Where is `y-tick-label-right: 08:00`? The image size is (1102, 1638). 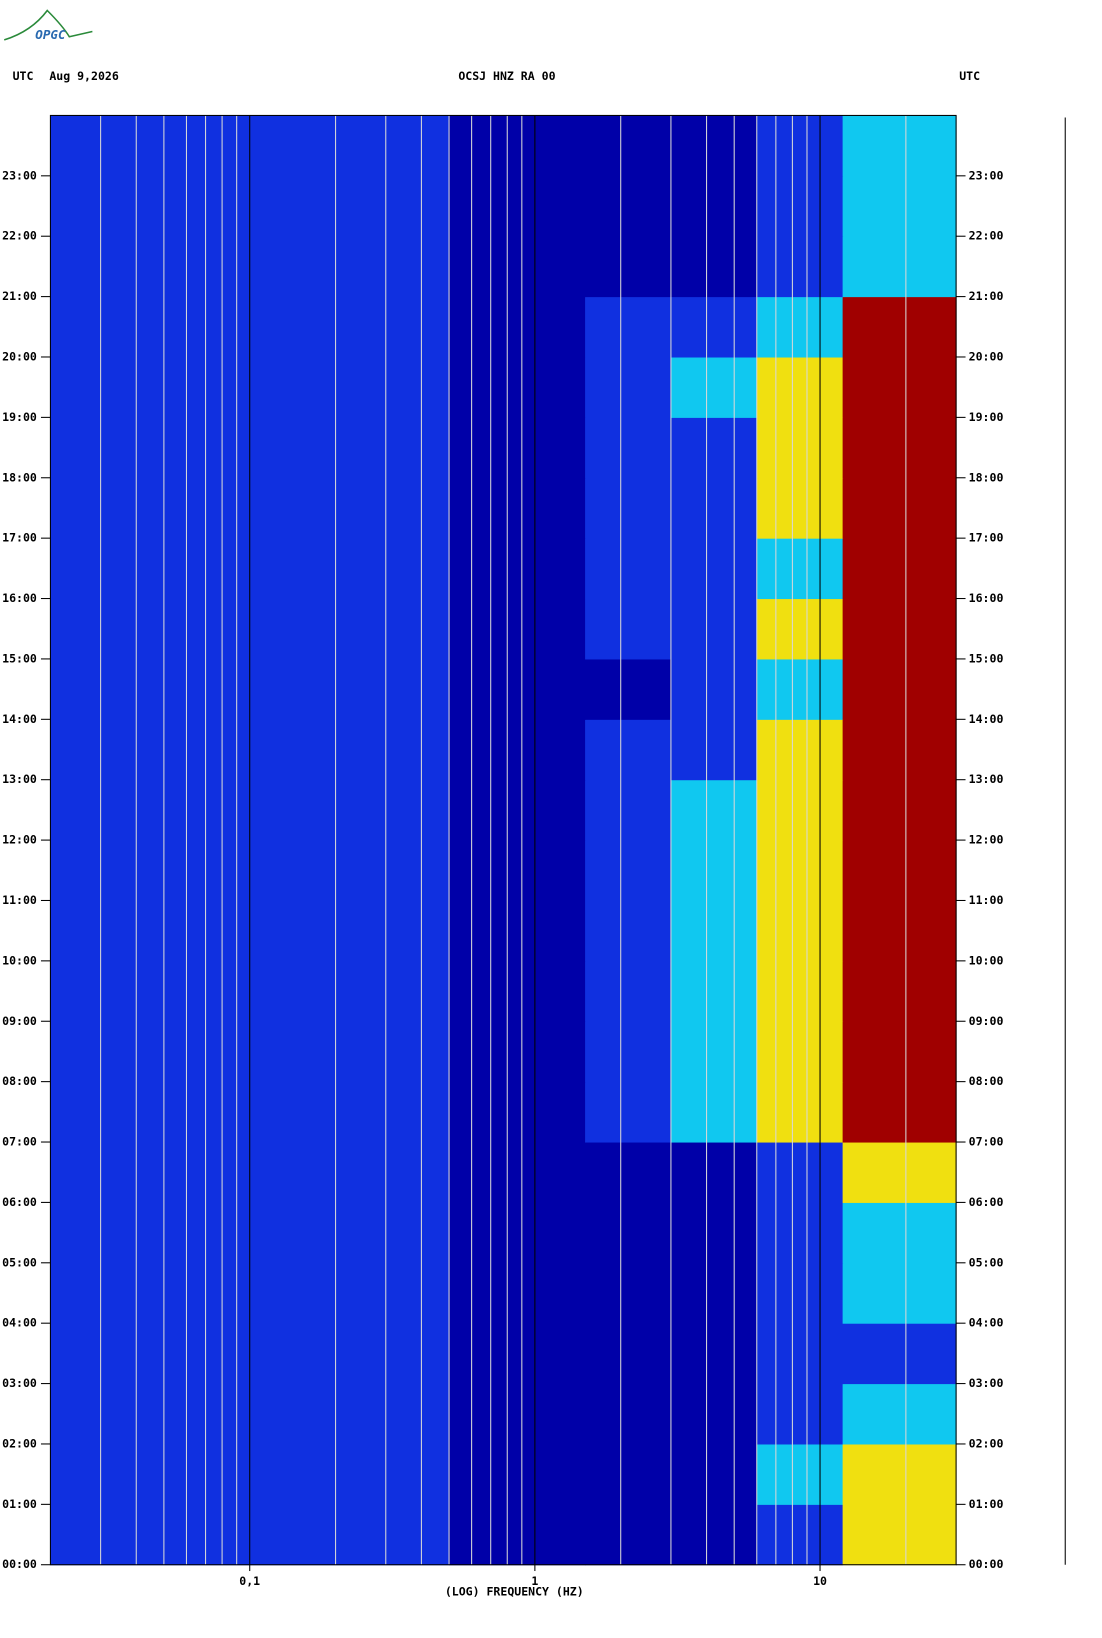 y-tick-label-right: 08:00 is located at coordinates (986, 1081).